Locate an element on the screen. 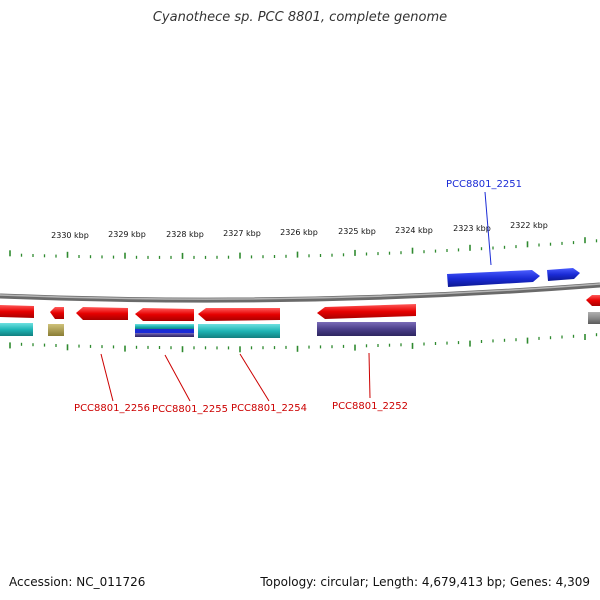 This screenshot has width=600, height=600. gene-label-PCC8801_2251: PCC8801_2251 is located at coordinates (484, 184).